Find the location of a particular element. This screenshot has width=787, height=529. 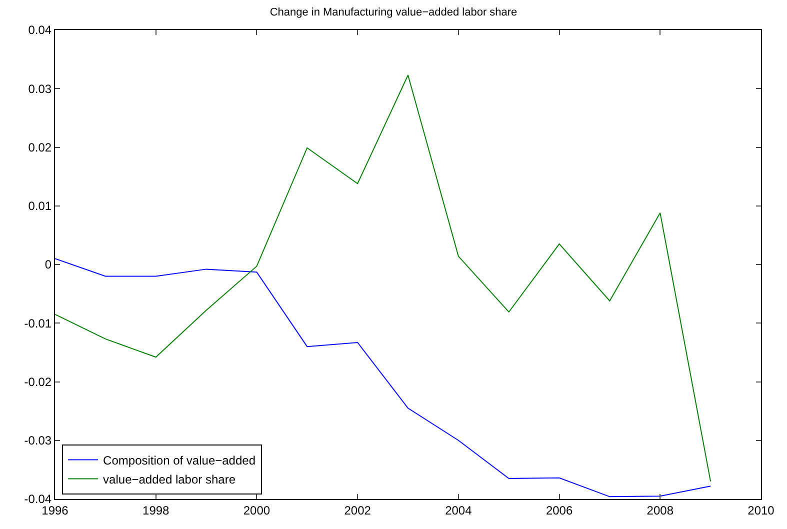

x-tick-label: 2010 is located at coordinates (761, 510).